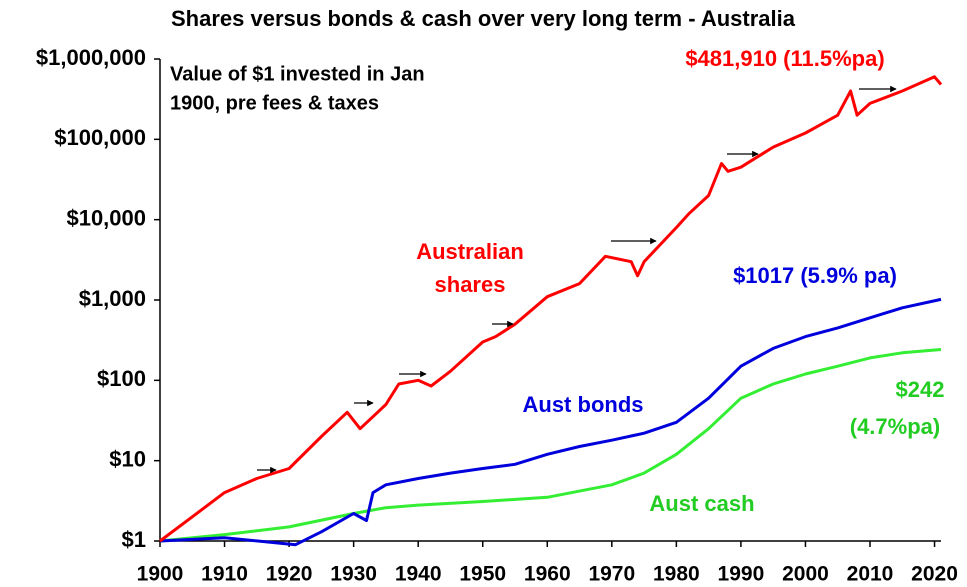 This screenshot has width=967, height=587. I want to click on y-tick-label: $100,000, so click(100, 137).